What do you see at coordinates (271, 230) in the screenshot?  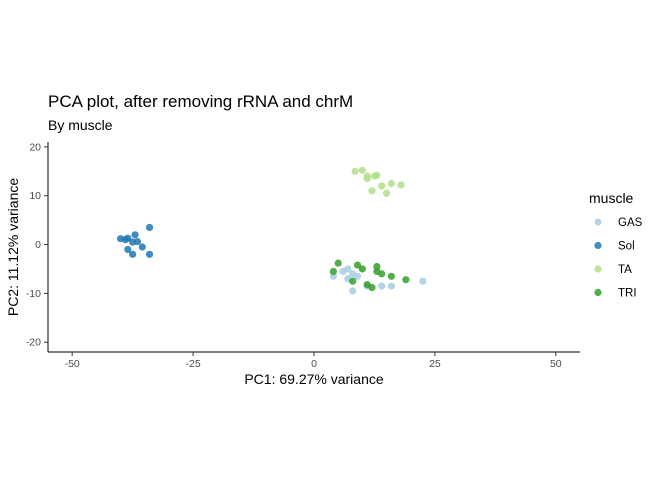 I see `data-points` at bounding box center [271, 230].